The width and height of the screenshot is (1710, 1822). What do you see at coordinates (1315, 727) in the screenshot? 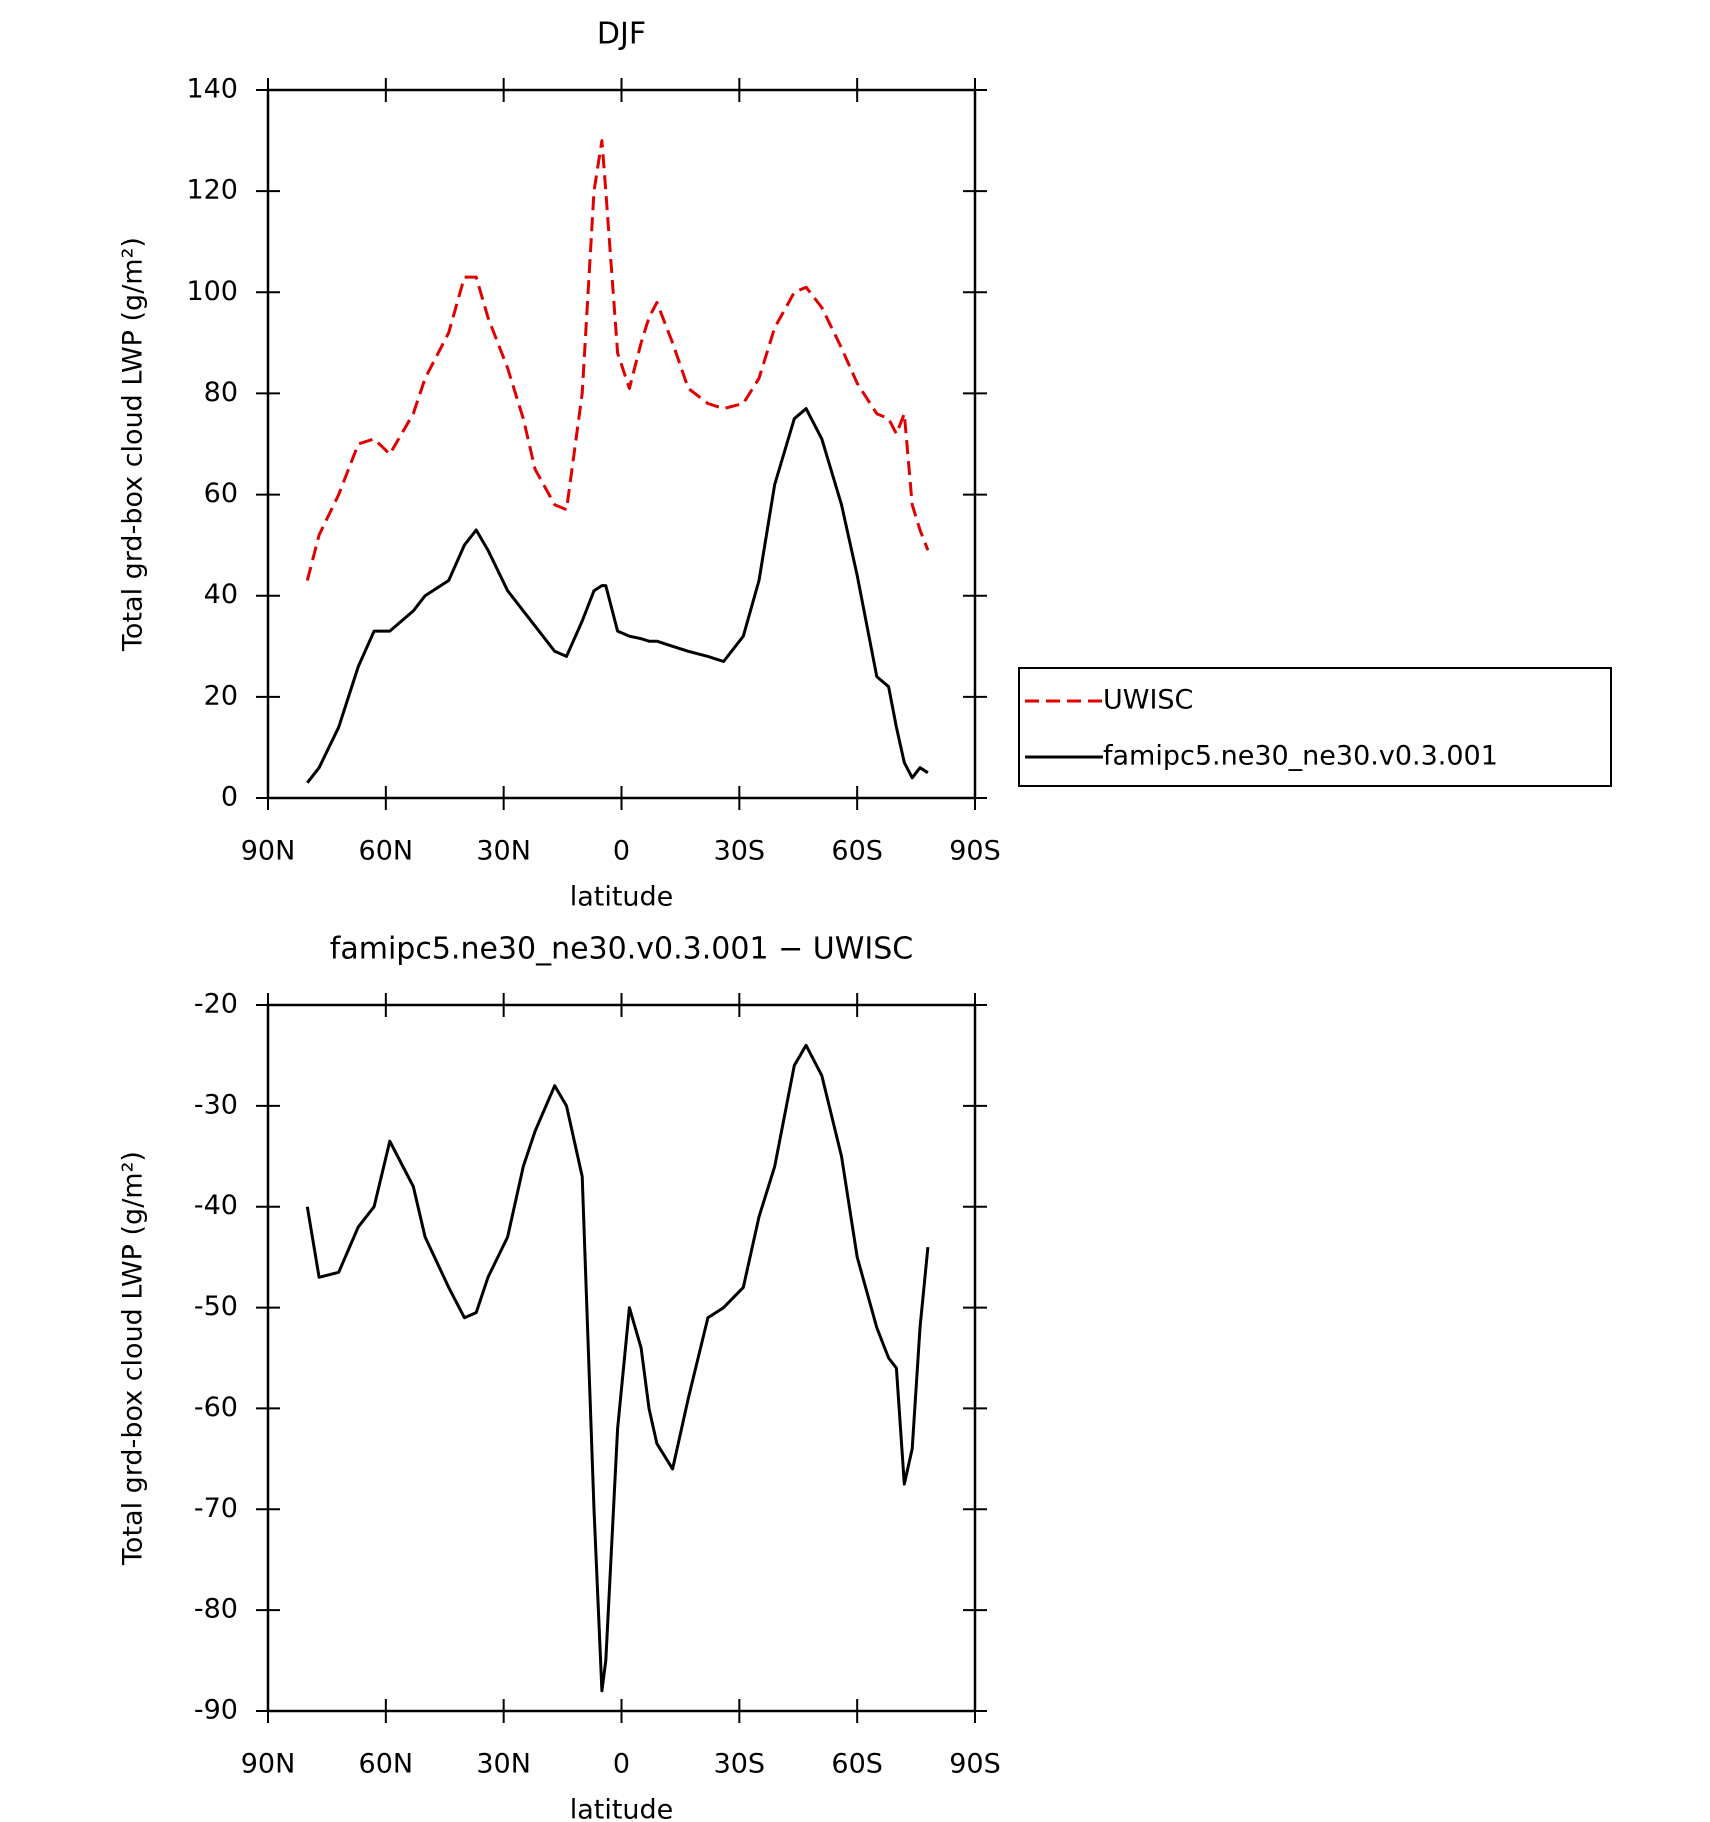
I see `legend-box` at bounding box center [1315, 727].